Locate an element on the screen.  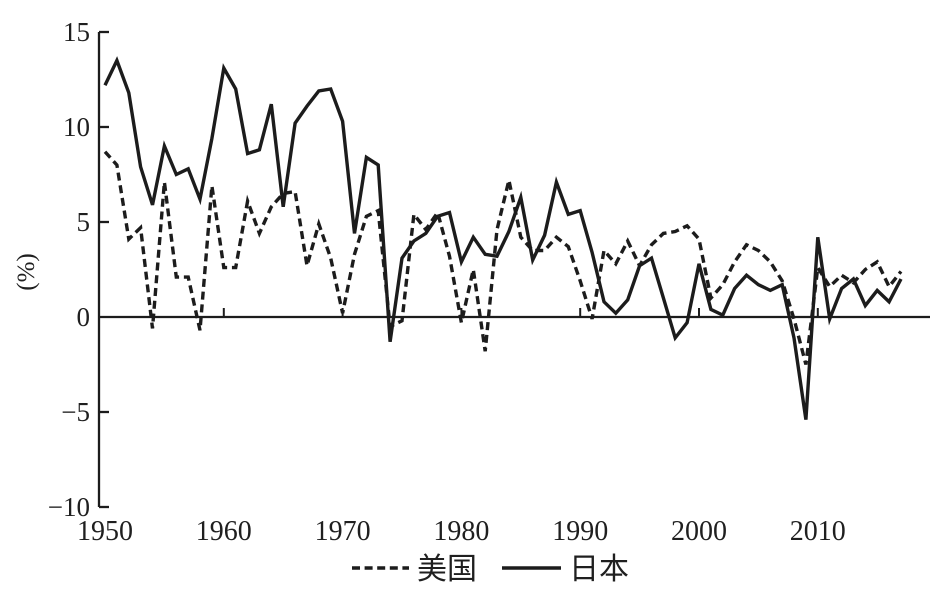
x-tick-label: 2010 is located at coordinates (818, 531).